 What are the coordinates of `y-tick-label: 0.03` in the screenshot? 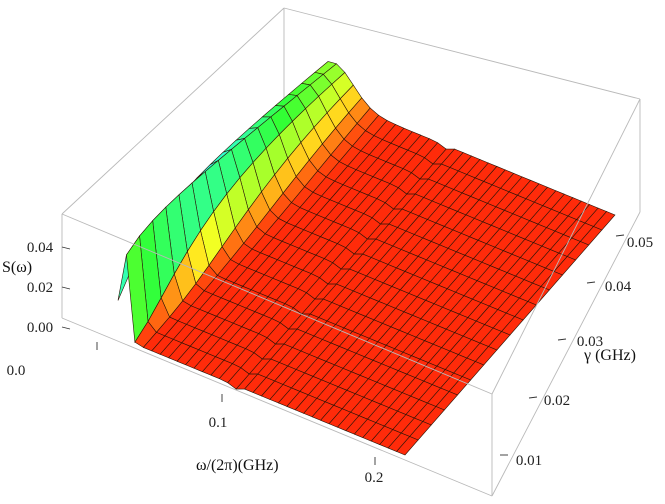 It's located at (590, 342).